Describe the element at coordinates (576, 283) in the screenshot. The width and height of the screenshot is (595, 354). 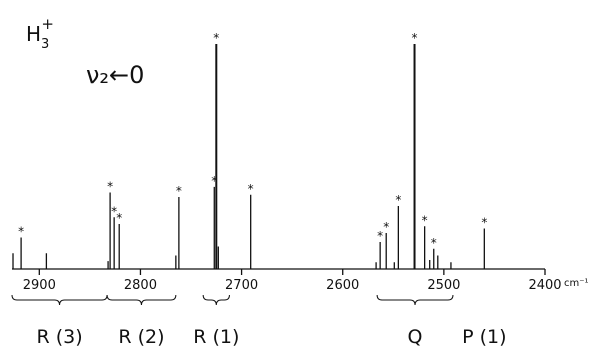
I see `x-axis-unit: cm⁻¹` at that location.